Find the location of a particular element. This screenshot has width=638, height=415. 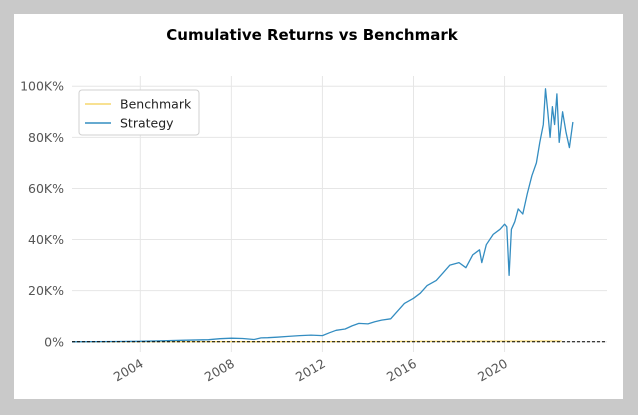

legend: Benchmark Strategy is located at coordinates (139, 112).